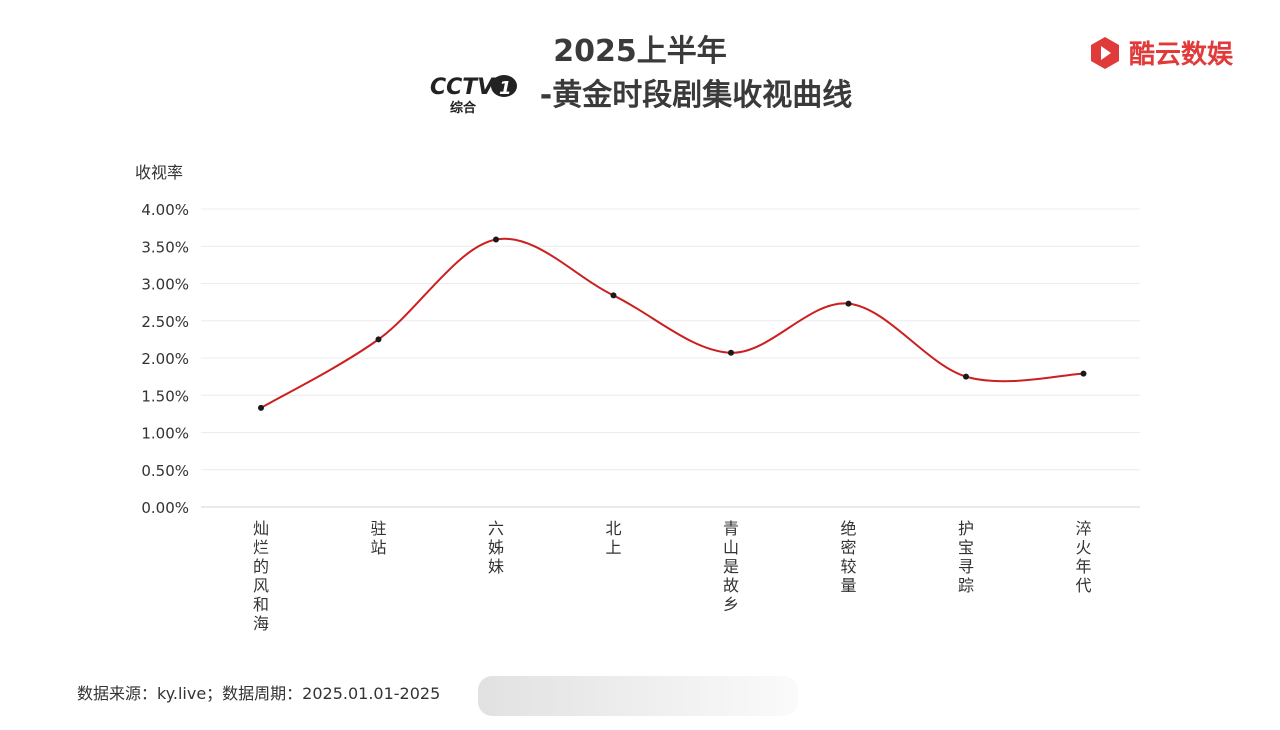 The image size is (1280, 730). I want to click on x-tick-label: 绝密较量, so click(848, 557).